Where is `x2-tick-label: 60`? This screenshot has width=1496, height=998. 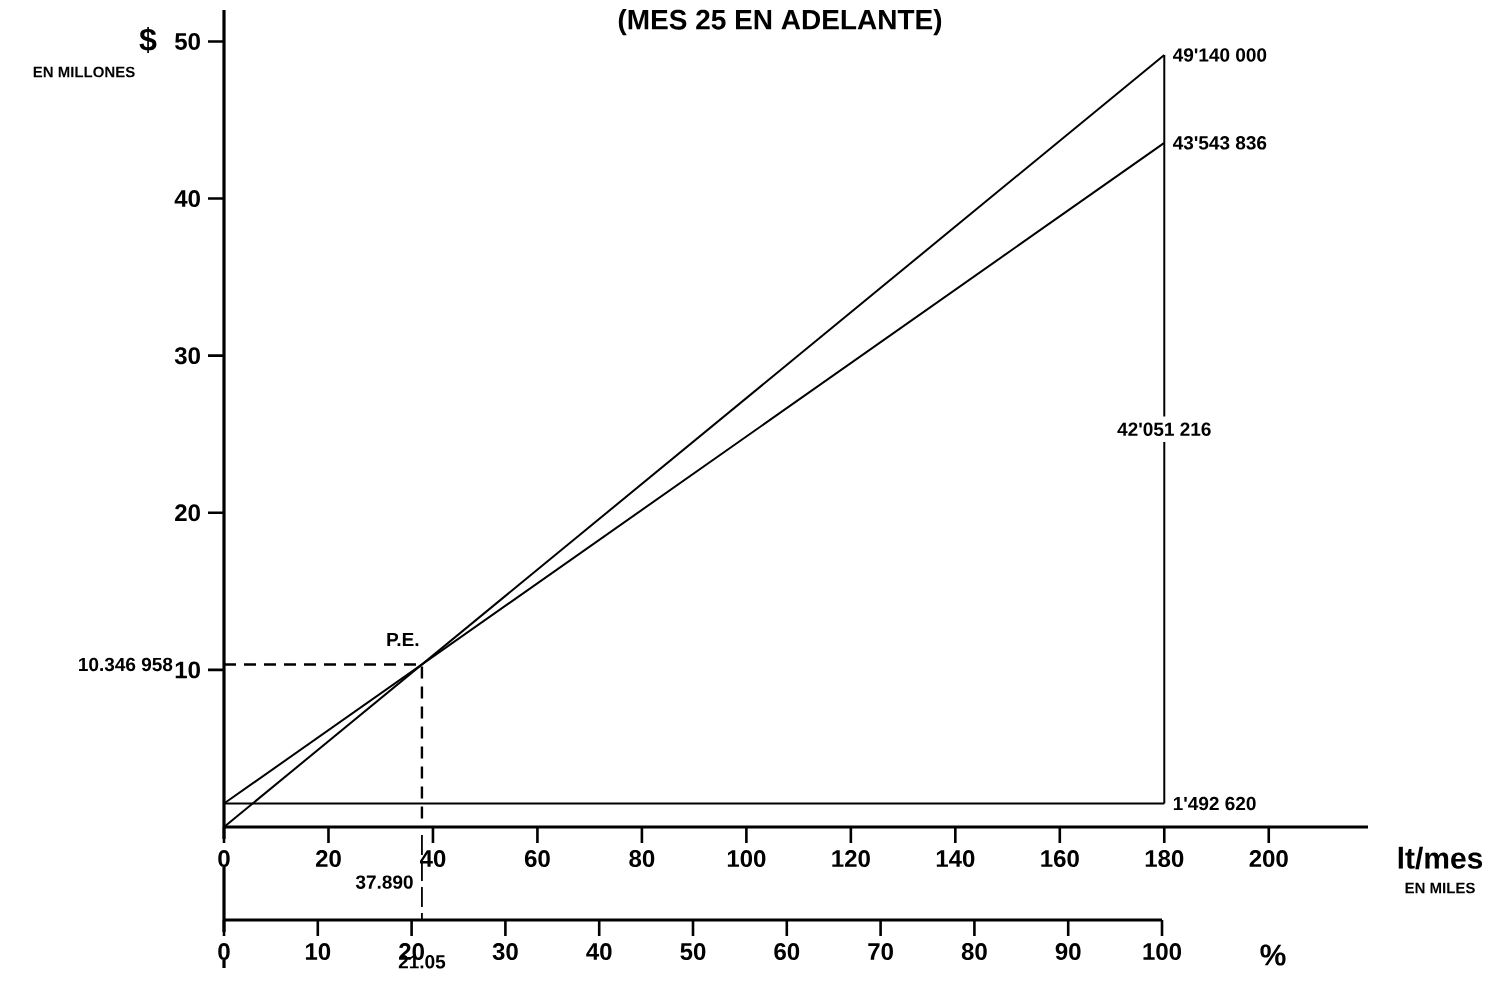 x2-tick-label: 60 is located at coordinates (787, 952).